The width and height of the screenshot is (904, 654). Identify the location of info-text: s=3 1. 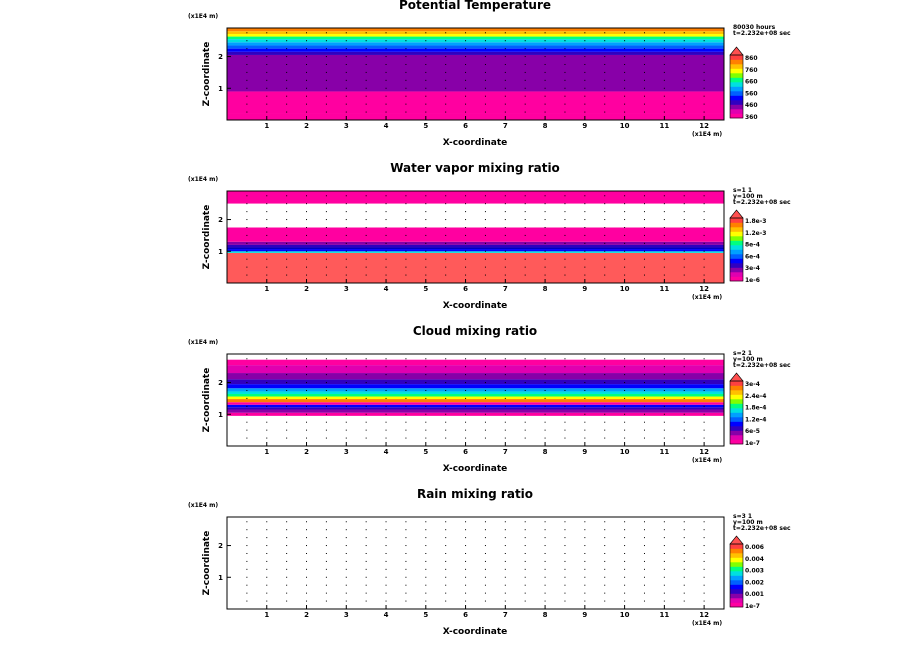
(742, 516).